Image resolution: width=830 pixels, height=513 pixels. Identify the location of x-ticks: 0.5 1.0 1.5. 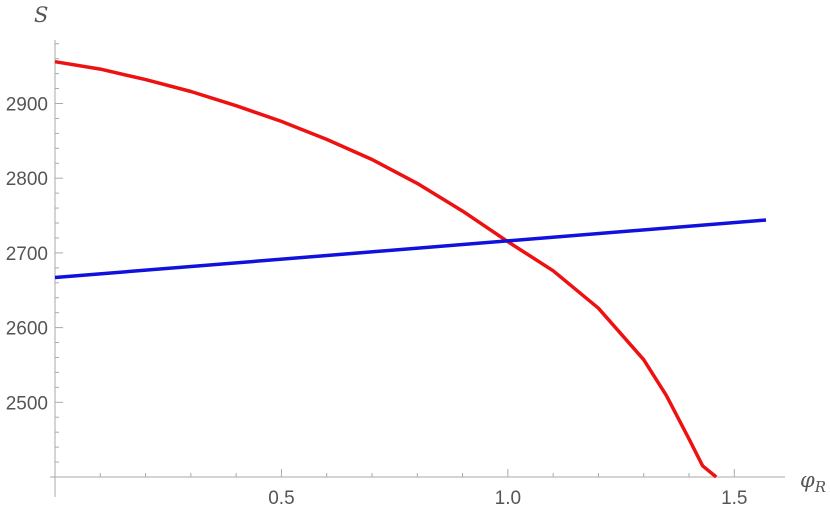
(423, 489).